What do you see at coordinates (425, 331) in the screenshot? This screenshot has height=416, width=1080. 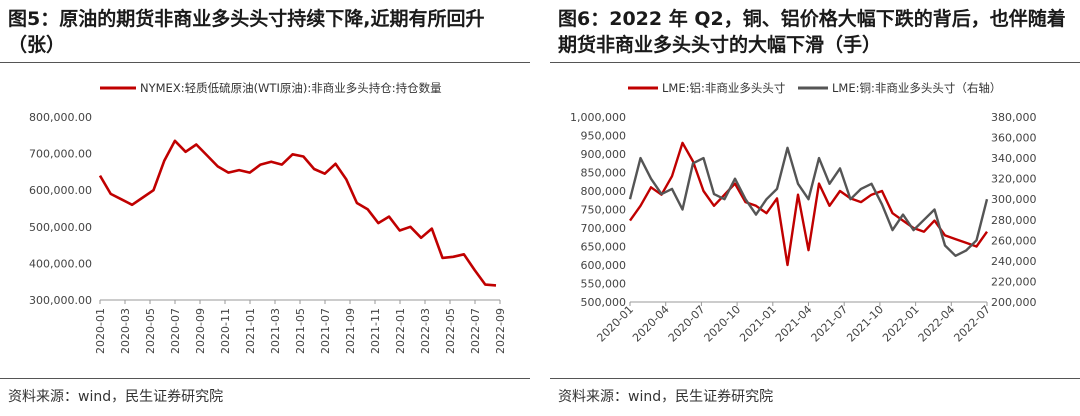 I see `x-tick-label: 2022-03` at bounding box center [425, 331].